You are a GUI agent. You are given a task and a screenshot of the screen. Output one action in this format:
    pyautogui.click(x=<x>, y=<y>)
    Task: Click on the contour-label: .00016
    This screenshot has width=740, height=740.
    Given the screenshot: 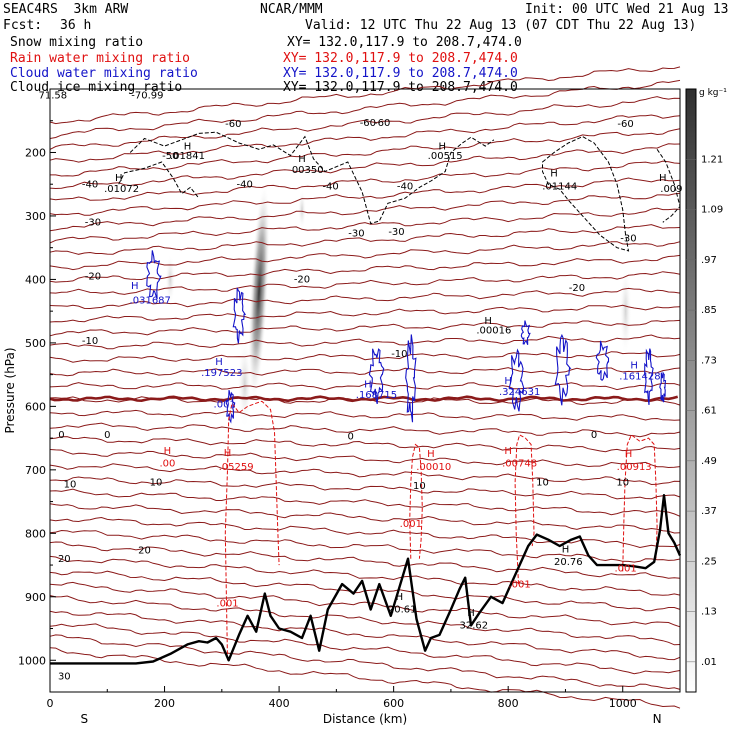 What is the action you would take?
    pyautogui.click(x=493, y=330)
    